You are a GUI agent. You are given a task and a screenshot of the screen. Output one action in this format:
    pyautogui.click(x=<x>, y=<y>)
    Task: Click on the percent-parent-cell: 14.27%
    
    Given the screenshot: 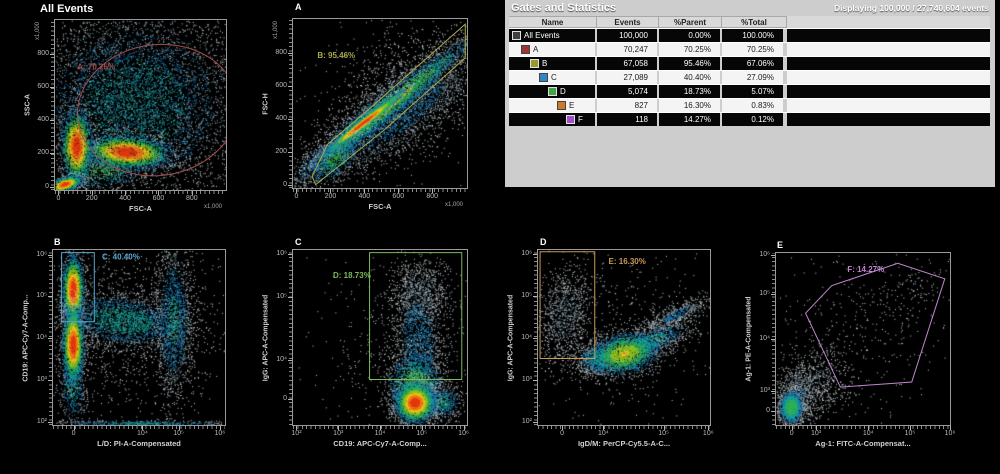 What is the action you would take?
    pyautogui.click(x=690, y=119)
    